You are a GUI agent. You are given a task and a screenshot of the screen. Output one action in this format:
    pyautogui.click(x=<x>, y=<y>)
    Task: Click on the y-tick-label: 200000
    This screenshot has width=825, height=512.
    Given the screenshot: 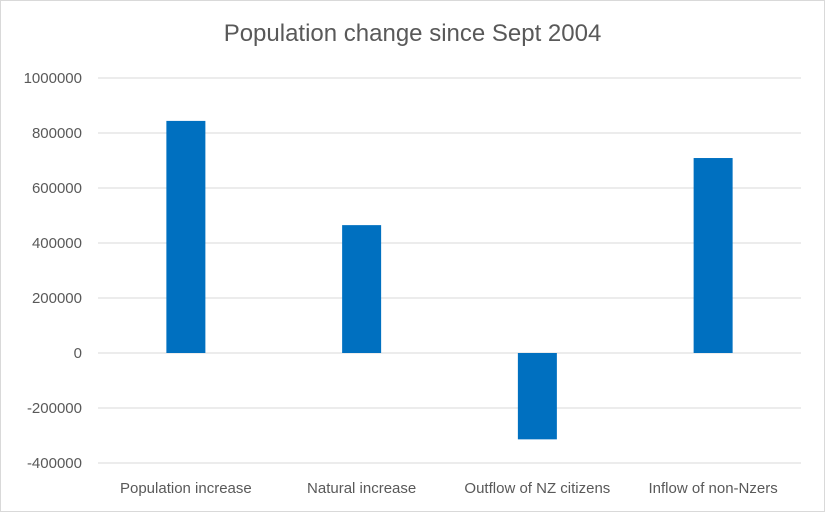 What is the action you would take?
    pyautogui.click(x=57, y=298)
    